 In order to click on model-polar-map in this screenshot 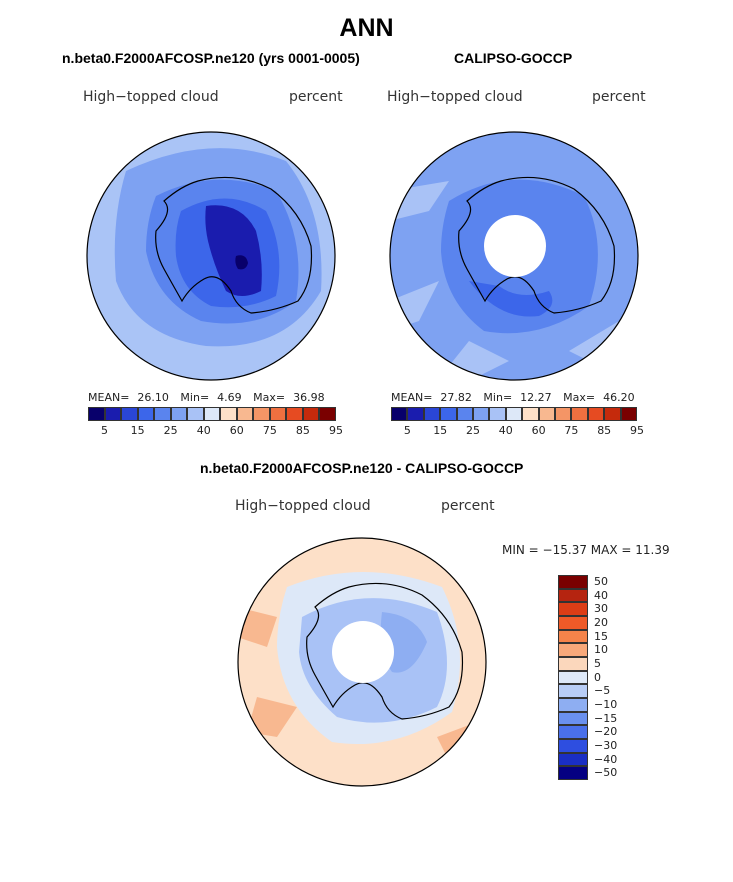, I will do `click(211, 256)`.